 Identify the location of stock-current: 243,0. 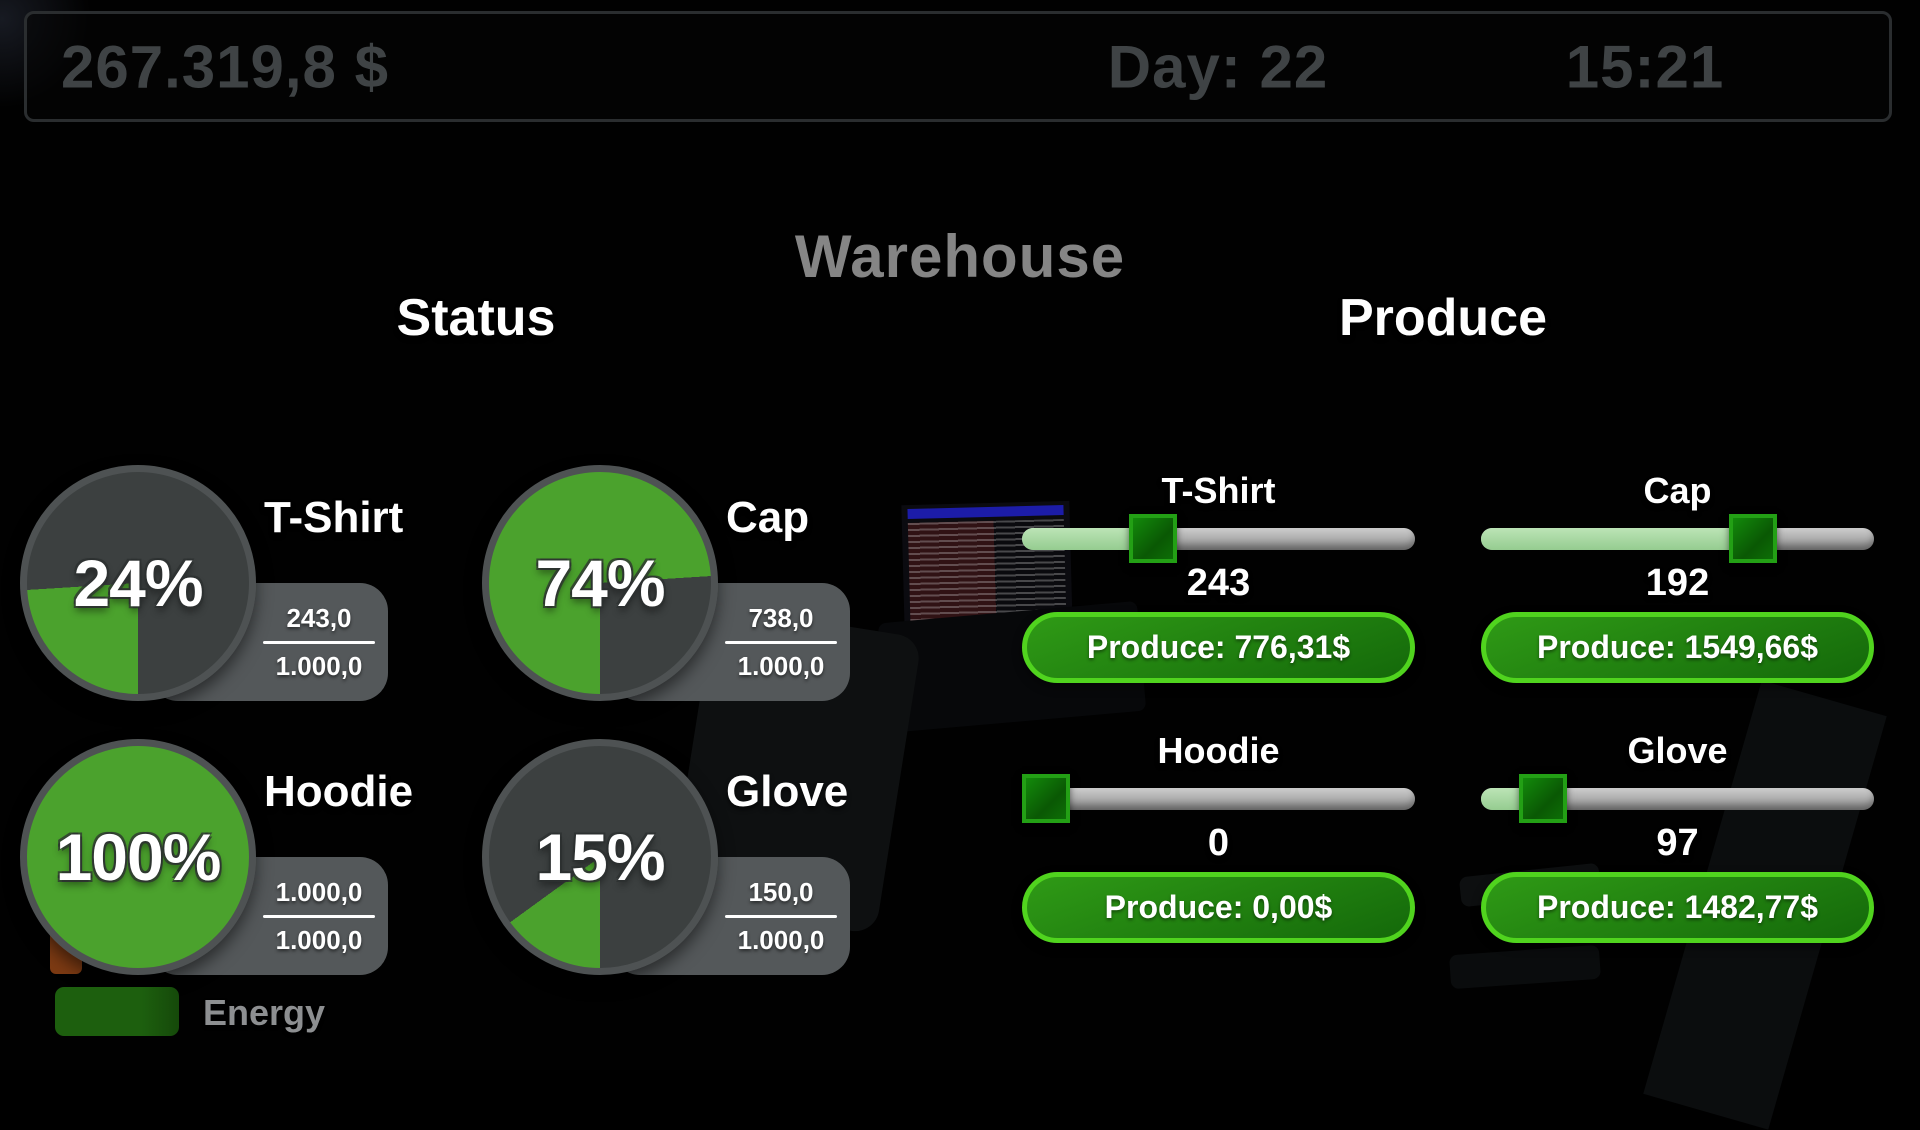
(319, 617).